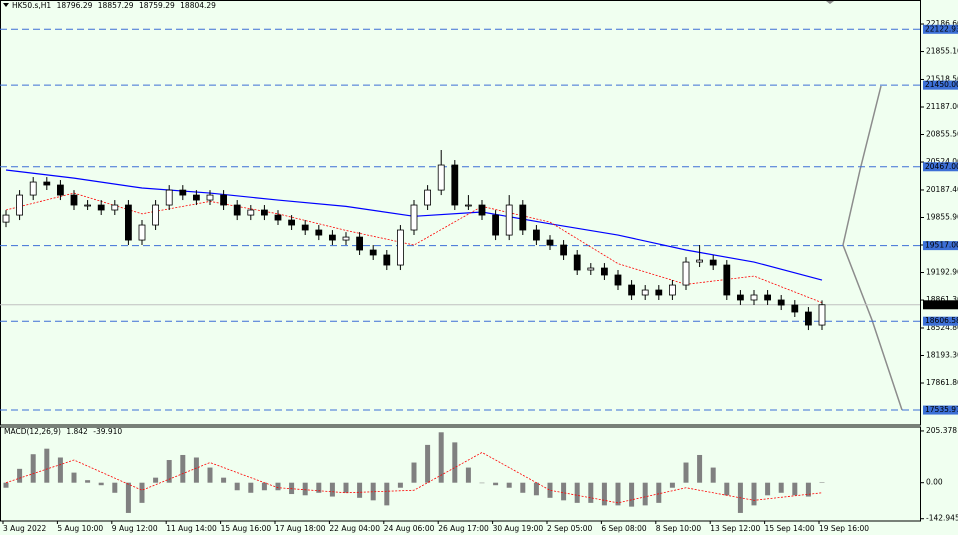 Image resolution: width=958 pixels, height=535 pixels. What do you see at coordinates (942, 134) in the screenshot?
I see `y-tick-label: 20855.50` at bounding box center [942, 134].